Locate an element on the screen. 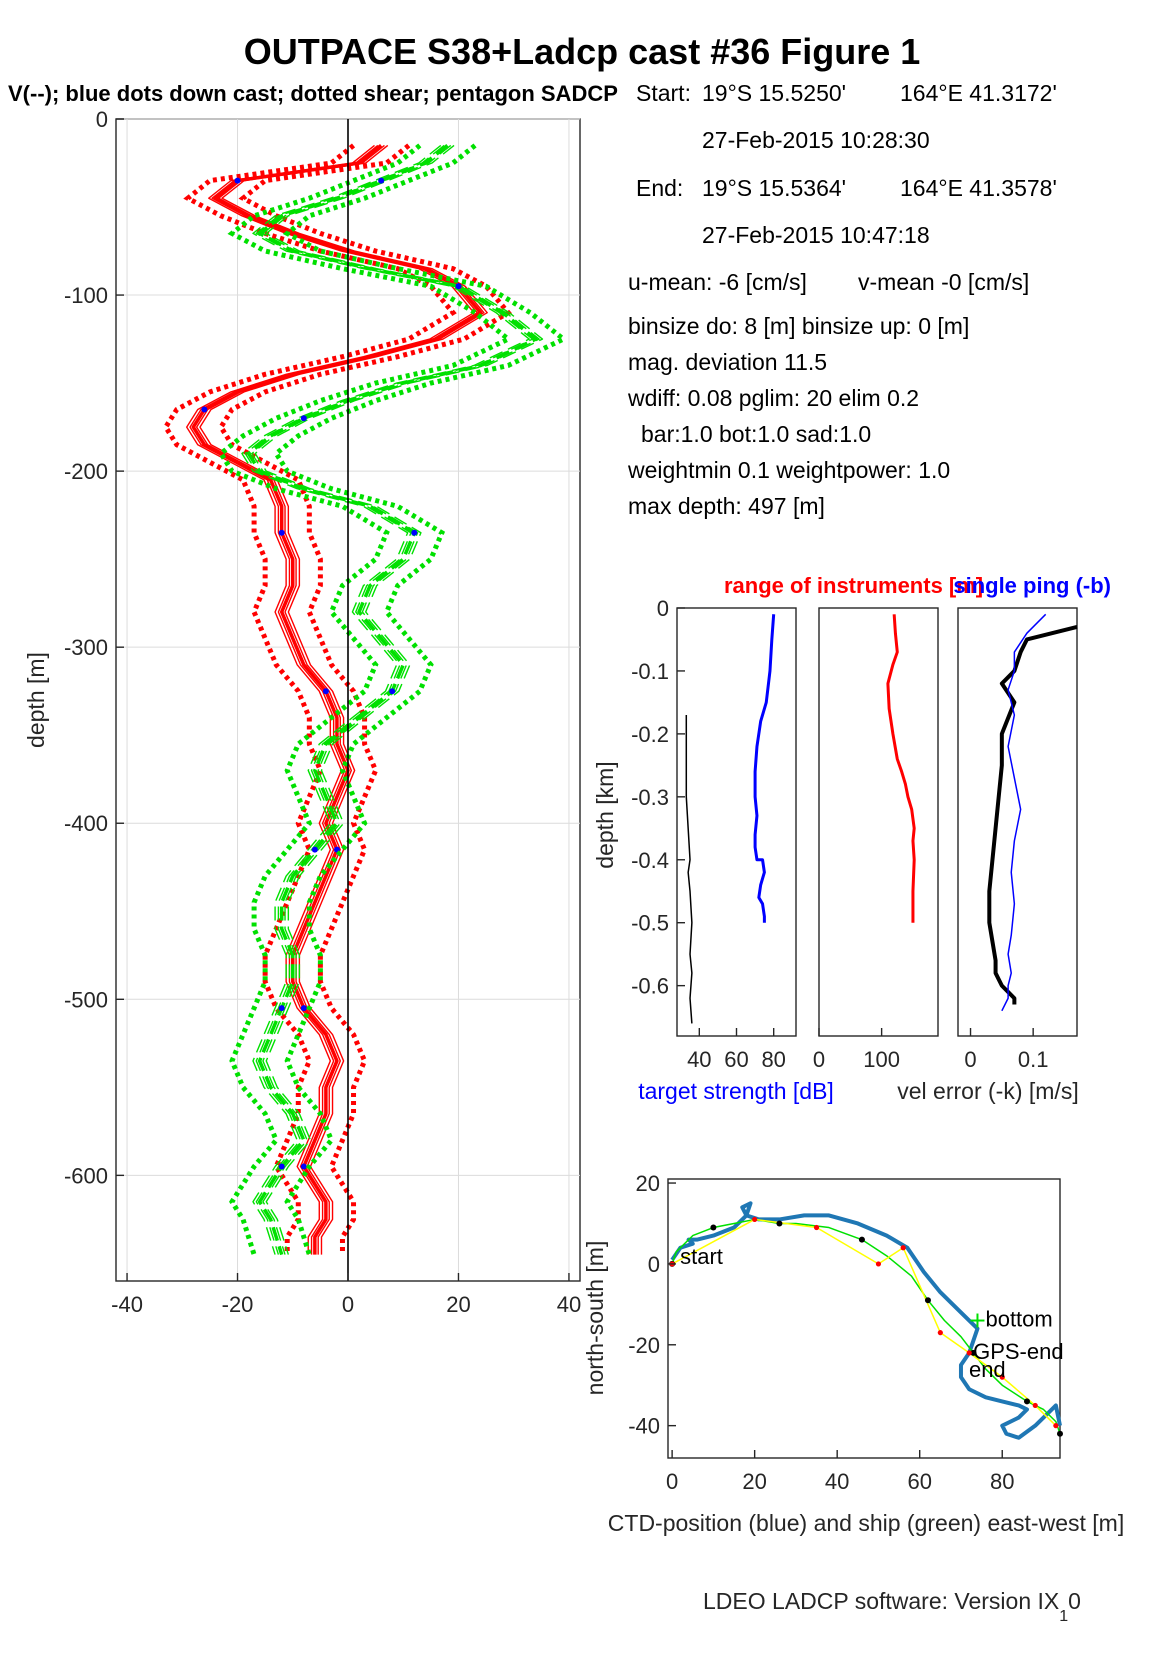 This screenshot has height=1679, width=1165. ytick-label: -0.5 is located at coordinates (650, 923).